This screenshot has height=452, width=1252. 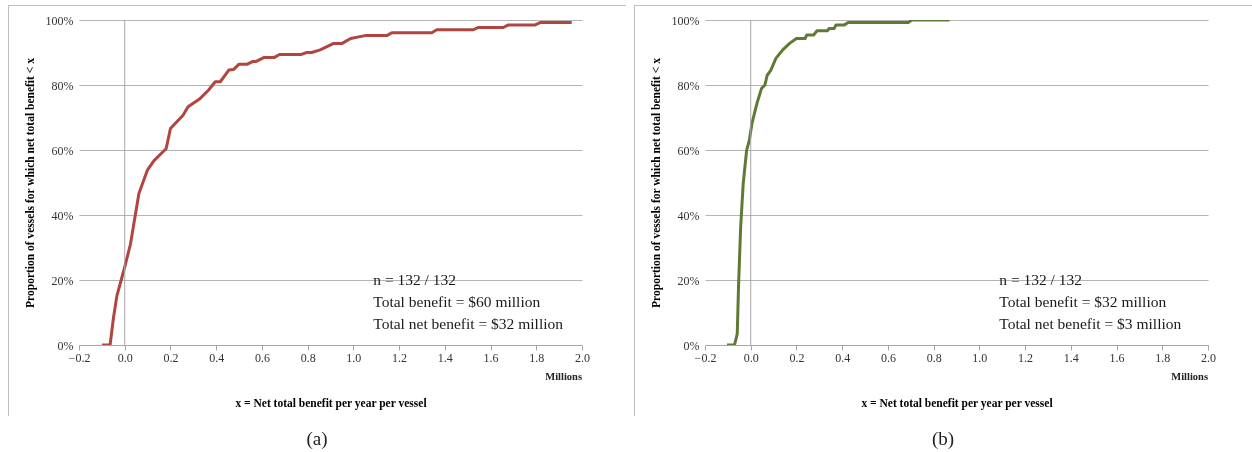 I want to click on annotation: Total net benefit = $32 million, so click(x=468, y=323).